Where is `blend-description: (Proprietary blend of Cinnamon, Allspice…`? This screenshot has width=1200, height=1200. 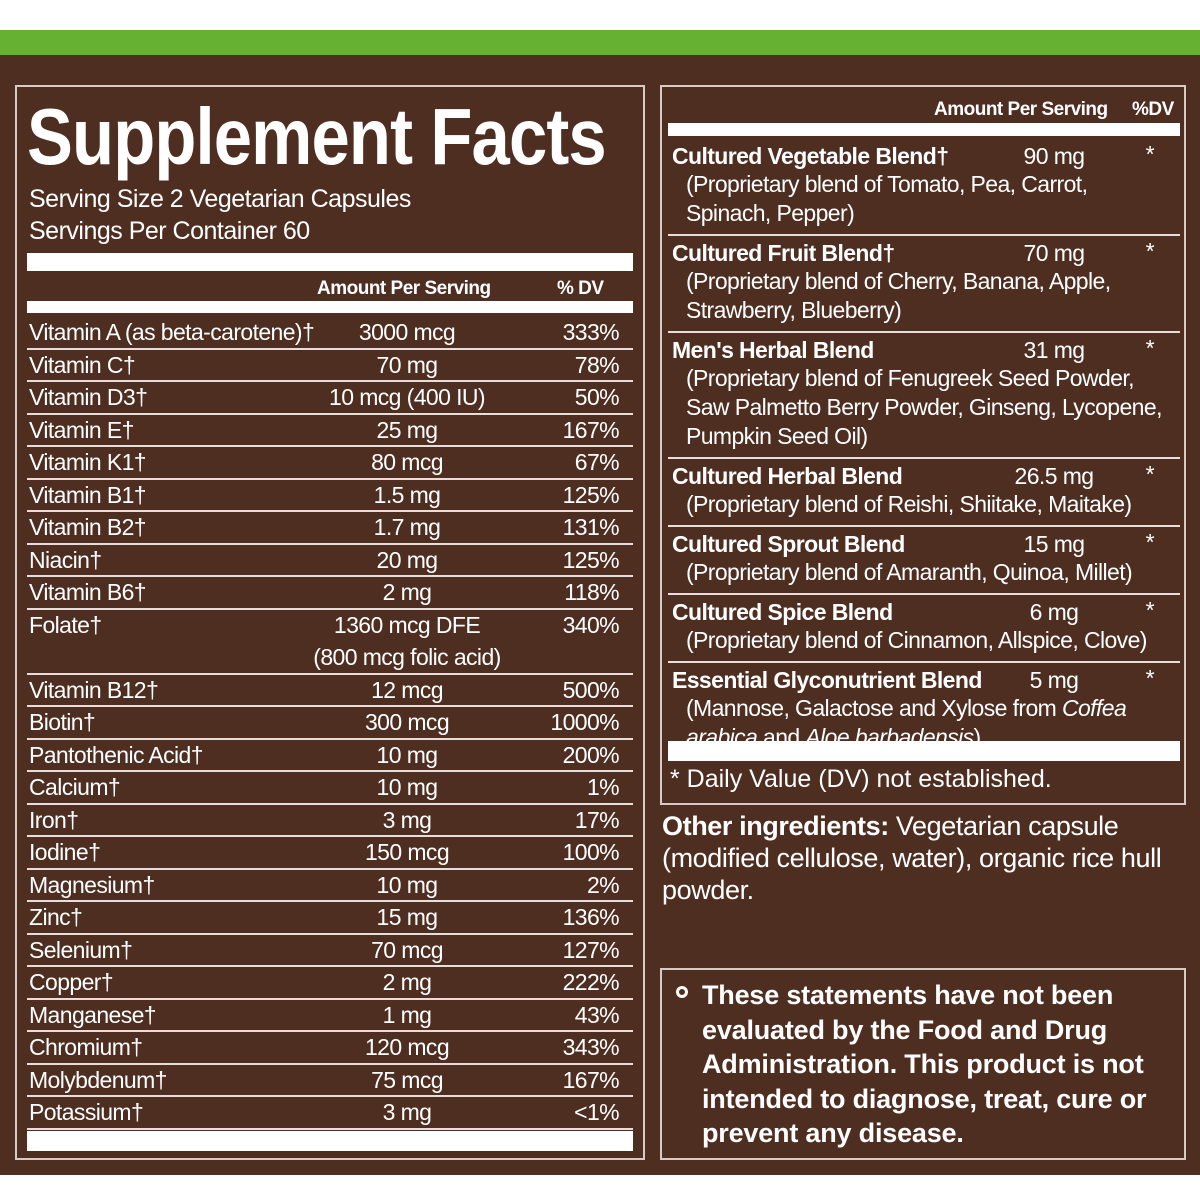
blend-description: (Proprietary blend of Cinnamon, Allspice… is located at coordinates (916, 640).